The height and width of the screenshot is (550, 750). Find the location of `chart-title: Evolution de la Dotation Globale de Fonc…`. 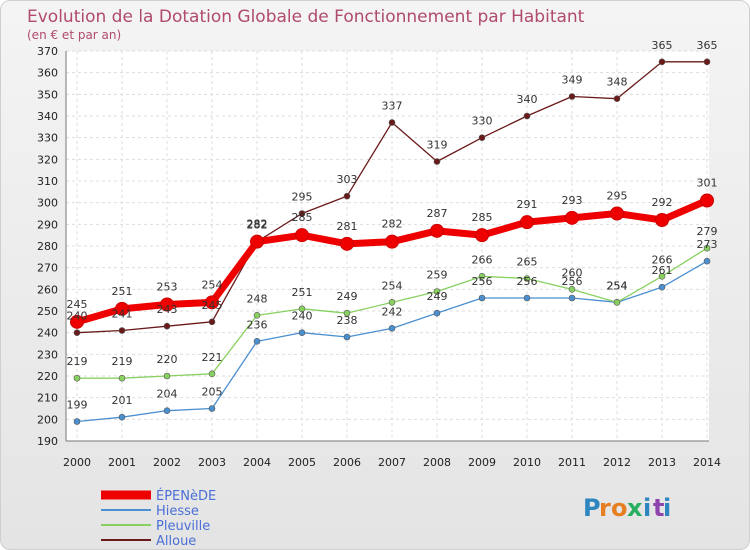

chart-title: Evolution de la Dotation Globale de Fonc… is located at coordinates (306, 17).